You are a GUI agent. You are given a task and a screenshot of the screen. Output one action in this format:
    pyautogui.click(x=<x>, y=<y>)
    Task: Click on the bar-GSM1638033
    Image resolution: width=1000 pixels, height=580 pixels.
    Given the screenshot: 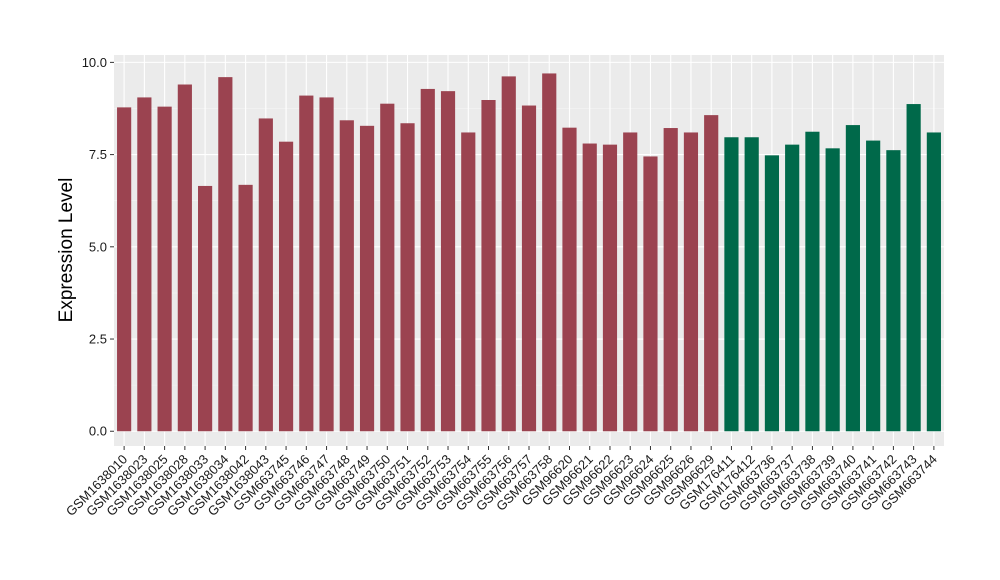 What is the action you would take?
    pyautogui.click(x=205, y=308)
    